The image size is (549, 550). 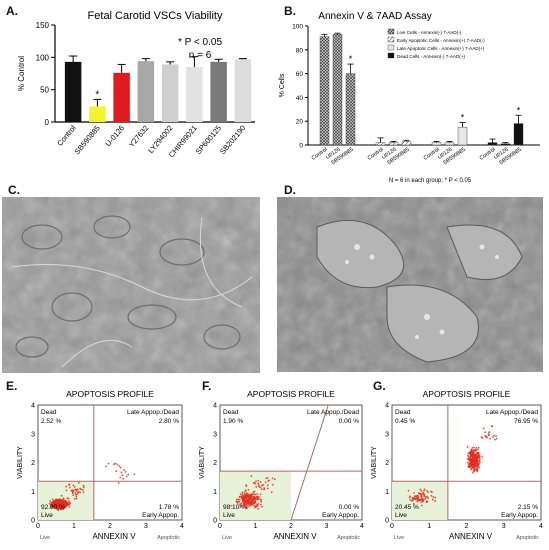 What do you see at coordinates (379, 386) in the screenshot?
I see `panel-label-g: G.` at bounding box center [379, 386].